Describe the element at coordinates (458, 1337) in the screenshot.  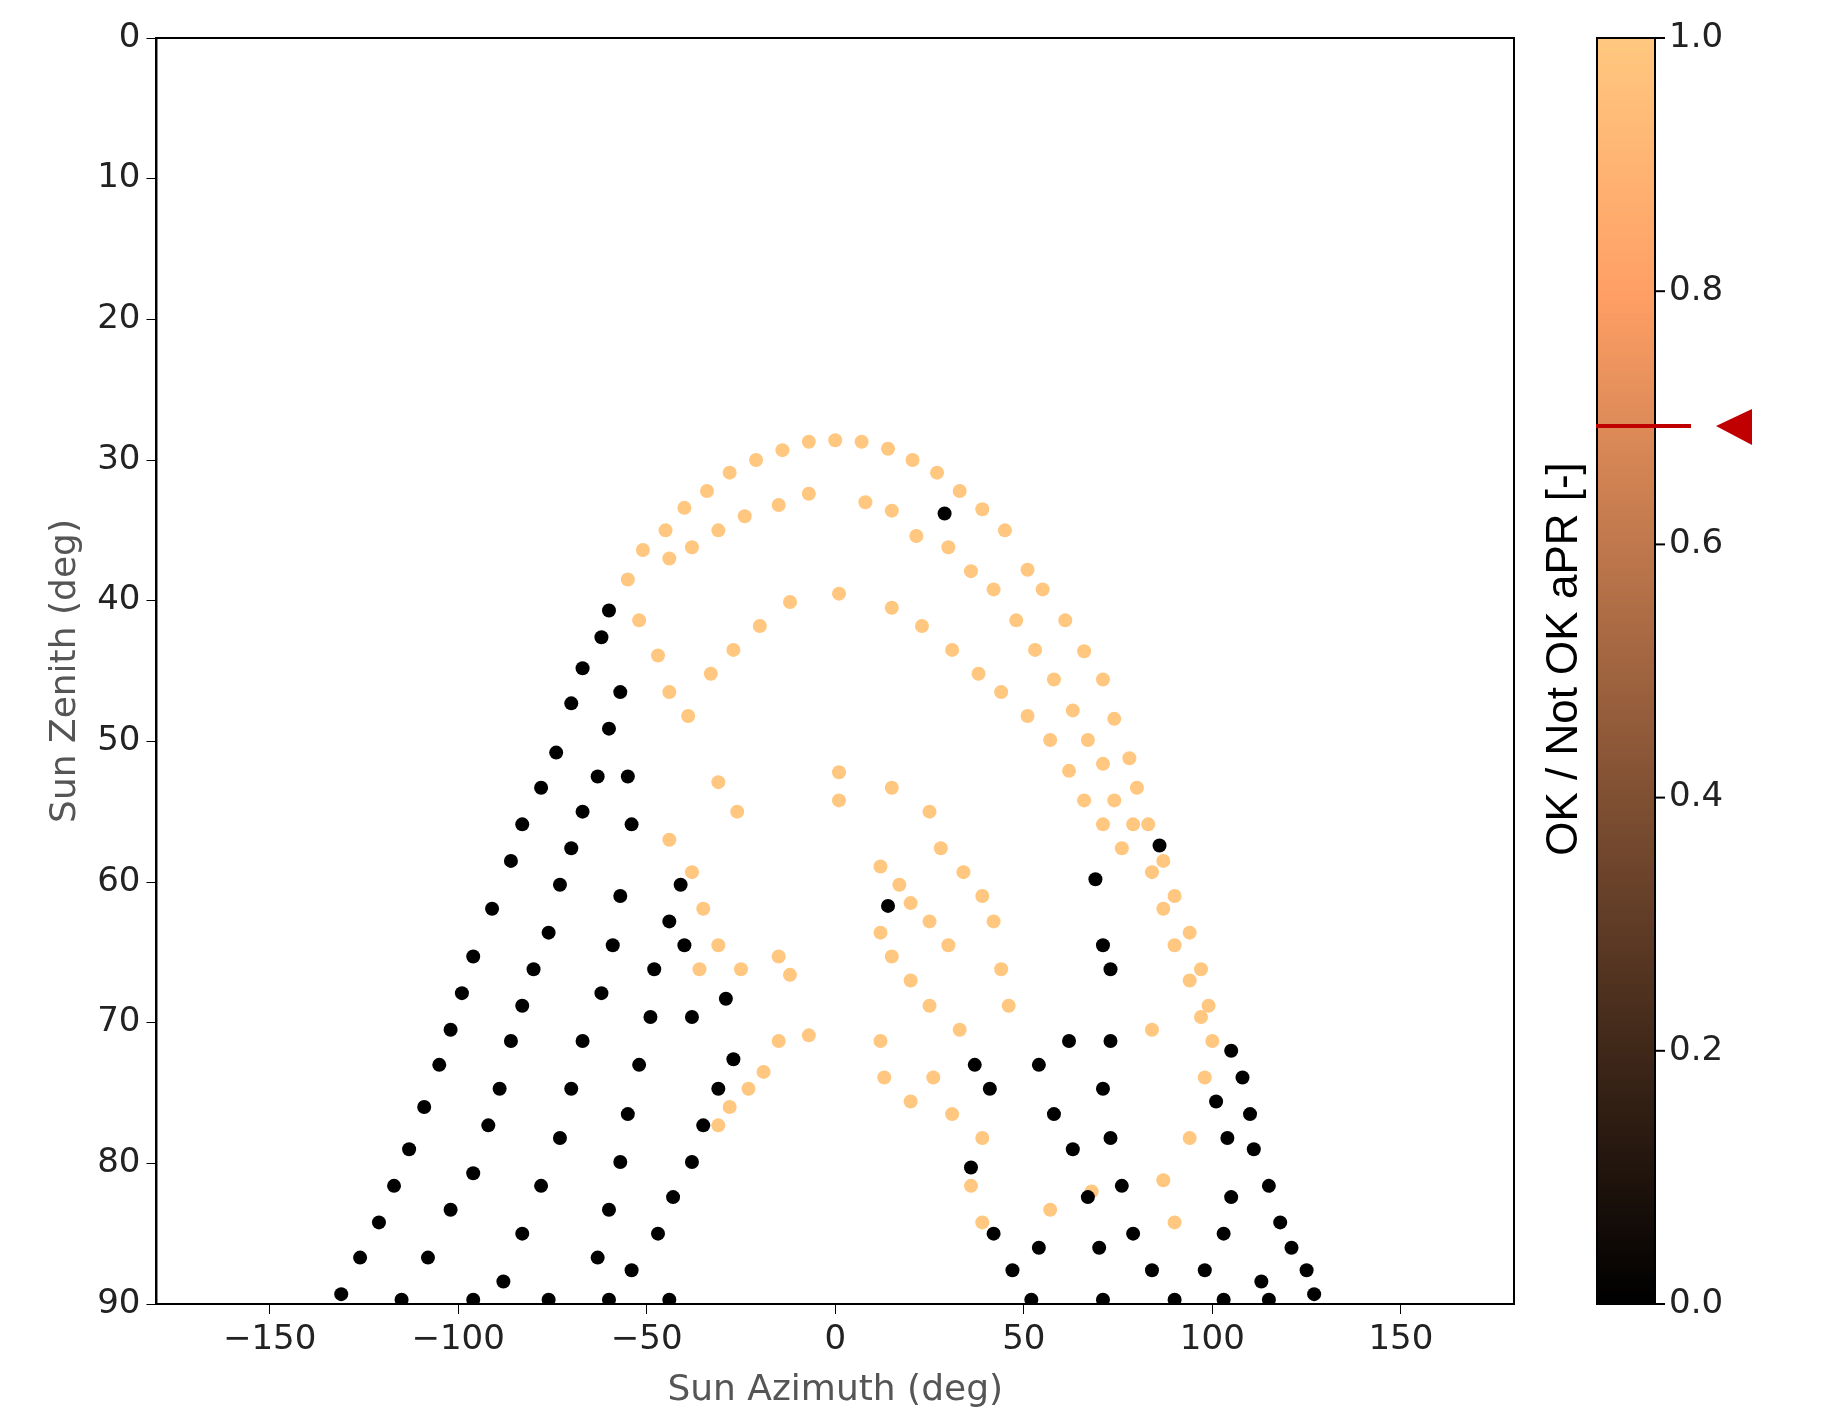
I see `x-tick-label: −100` at that location.